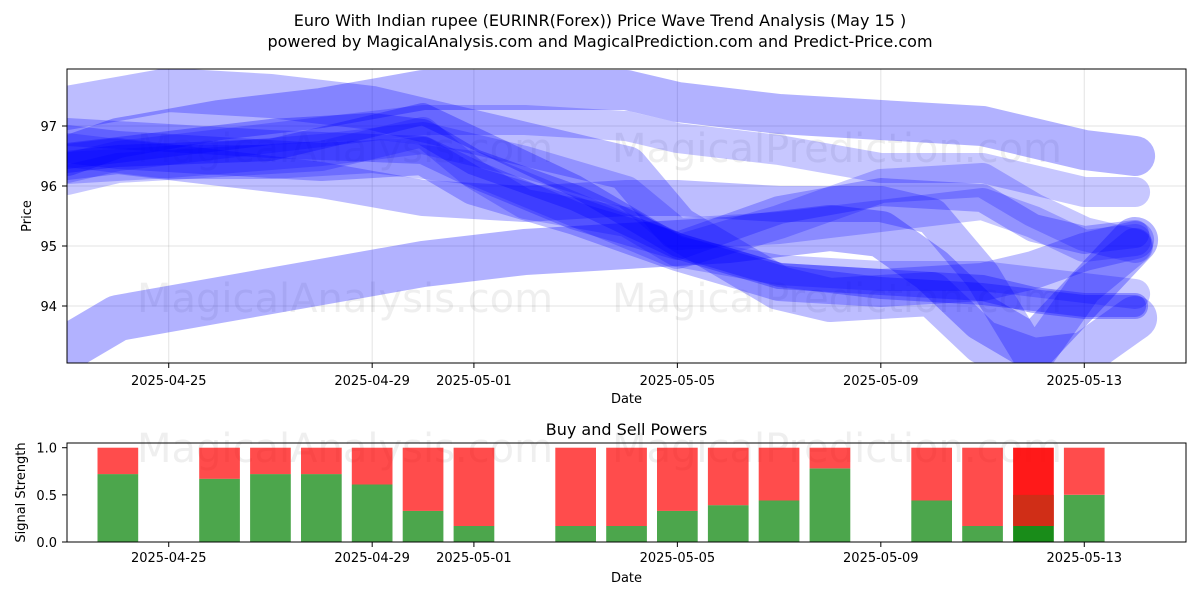 The image size is (1200, 600). Describe the element at coordinates (626, 578) in the screenshot. I see `power-x-axis-label: Date` at that location.